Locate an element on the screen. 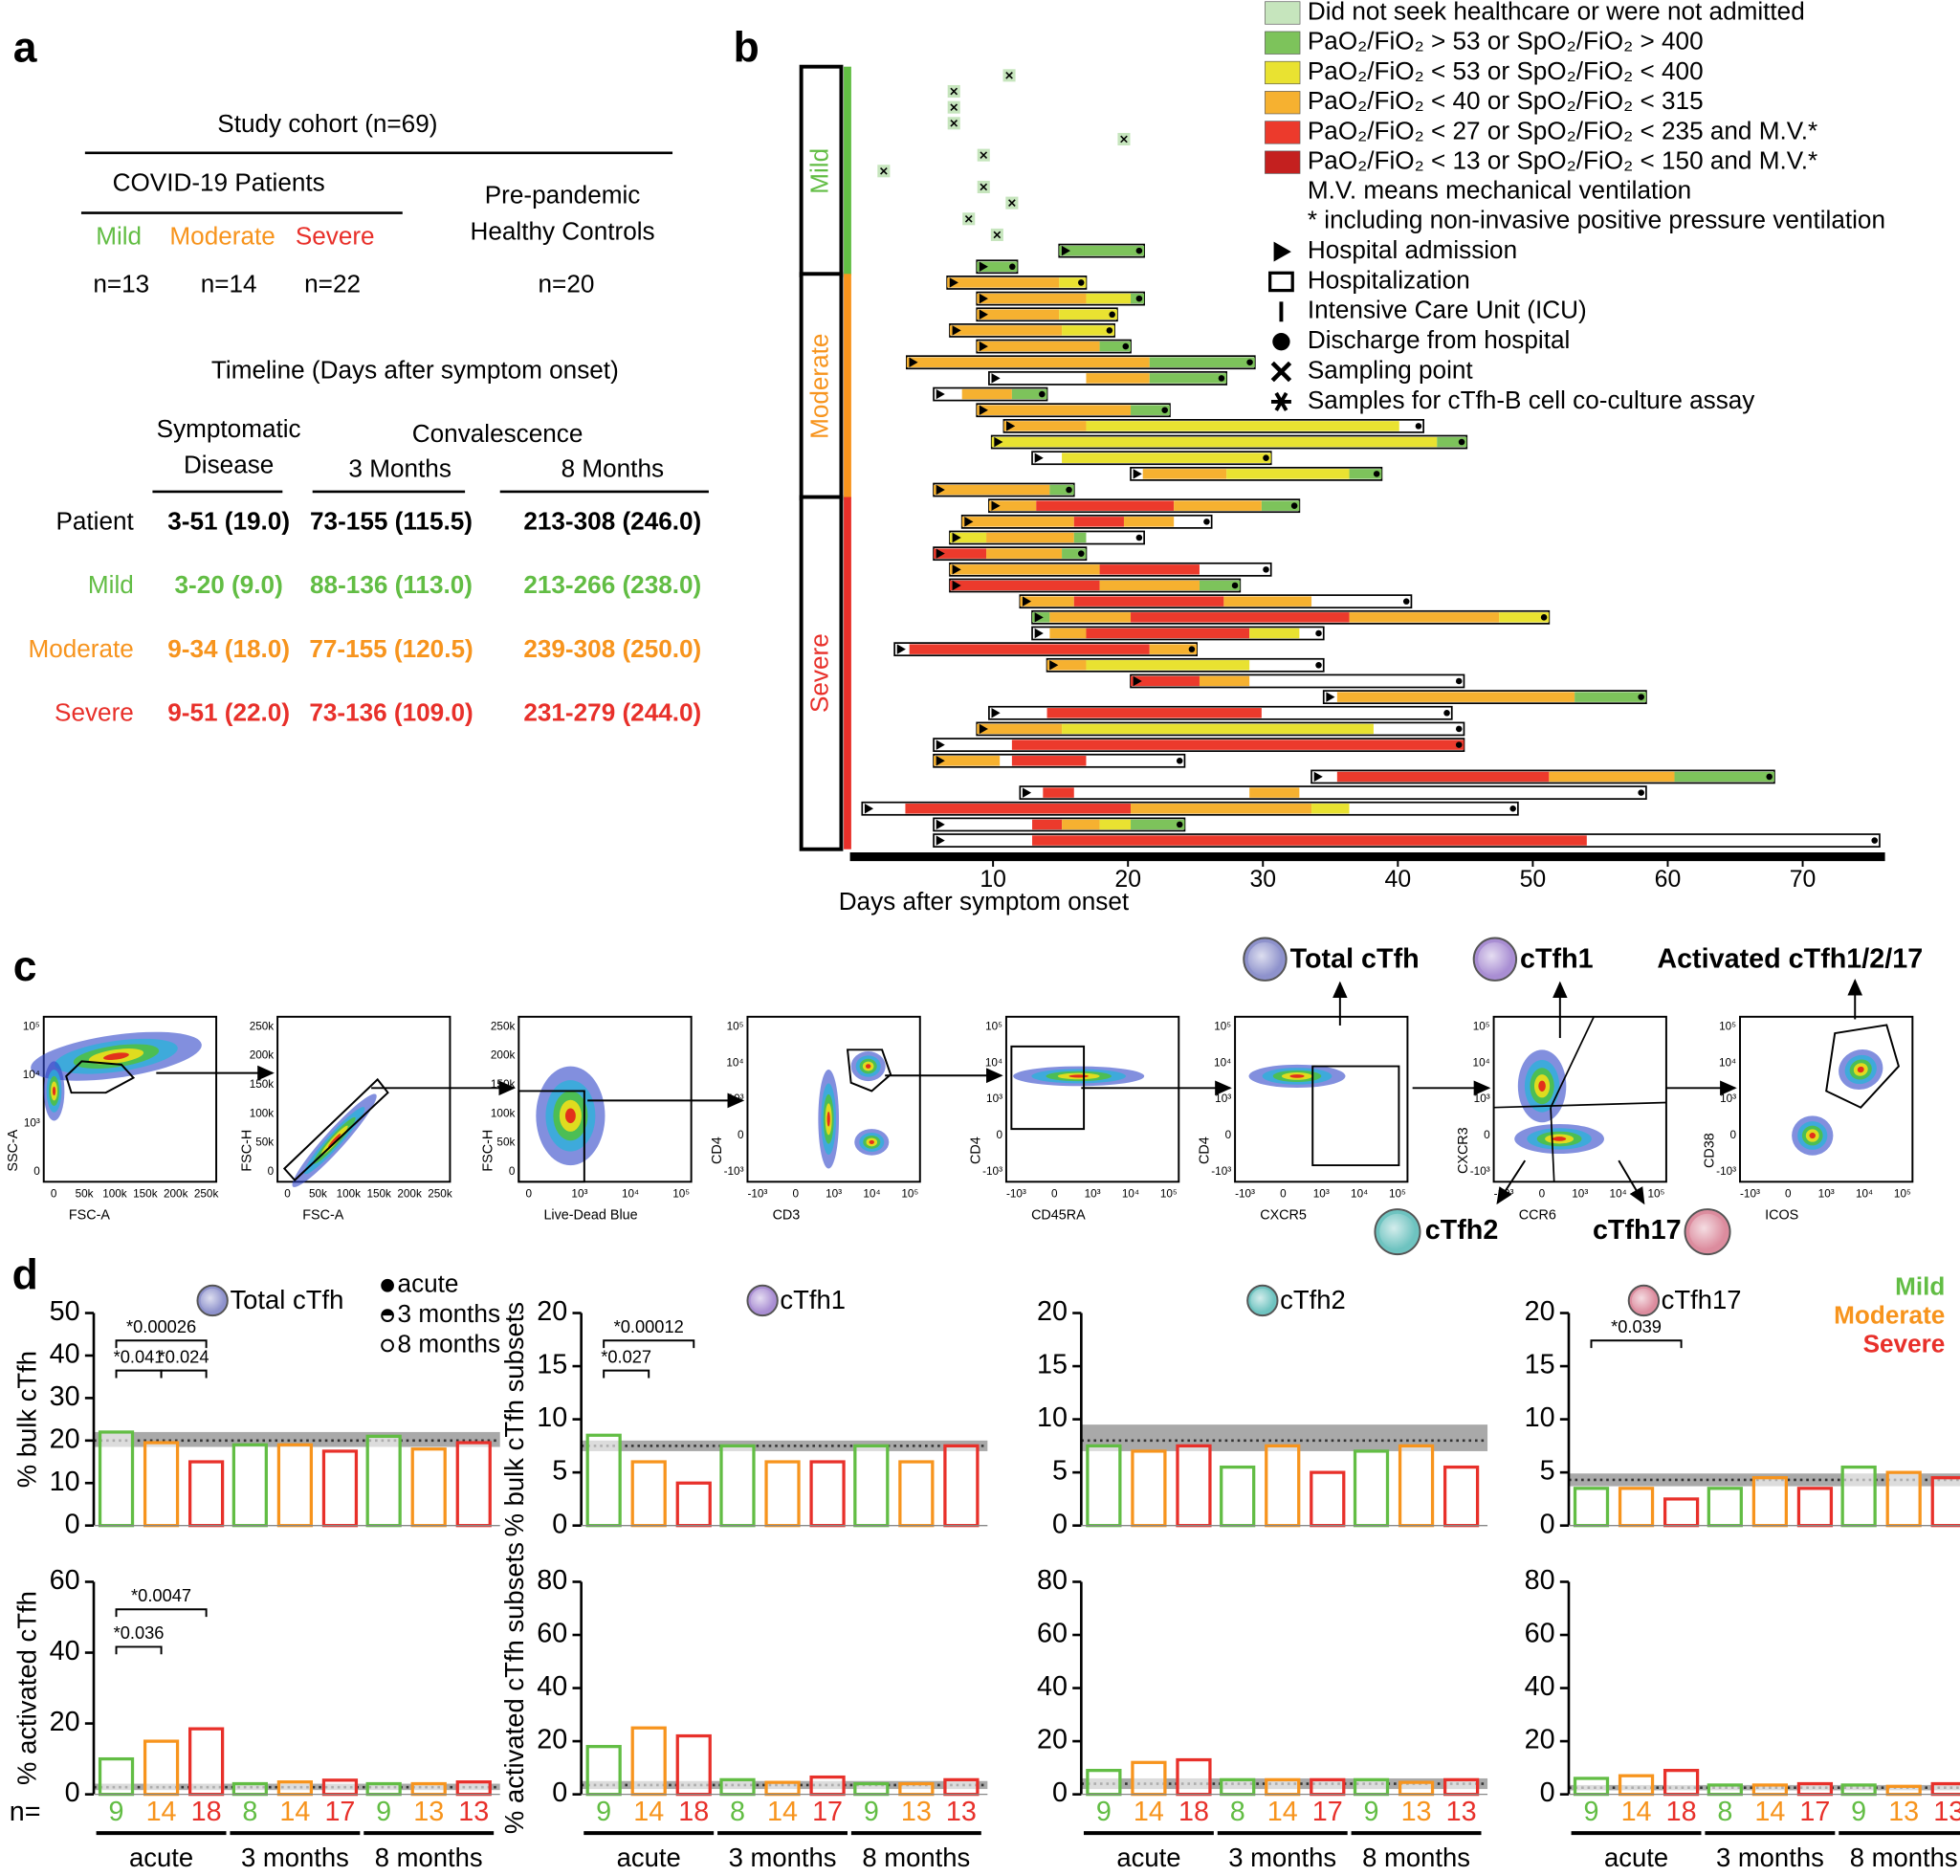 This screenshot has width=1960, height=1876. population-label: Activated cTfh1/2/17 is located at coordinates (1790, 959).